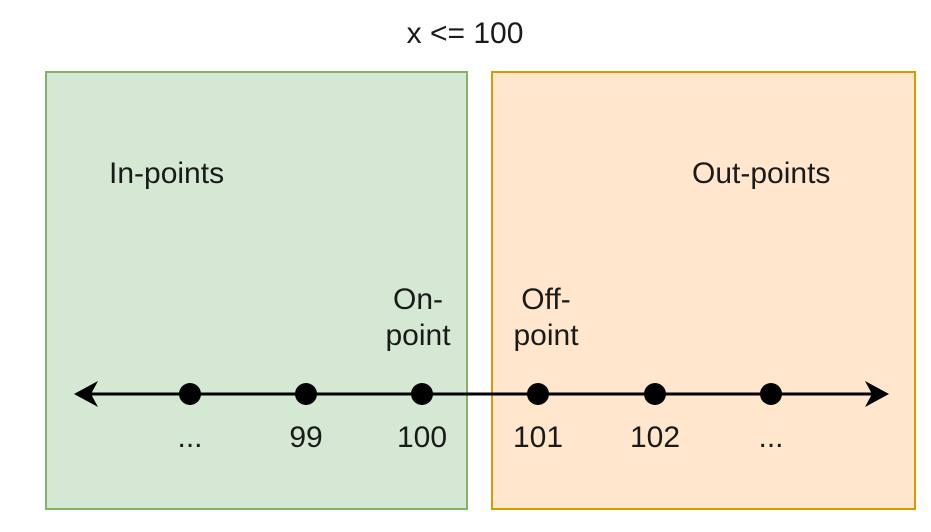  What do you see at coordinates (538, 394) in the screenshot?
I see `number-line-point-off-point` at bounding box center [538, 394].